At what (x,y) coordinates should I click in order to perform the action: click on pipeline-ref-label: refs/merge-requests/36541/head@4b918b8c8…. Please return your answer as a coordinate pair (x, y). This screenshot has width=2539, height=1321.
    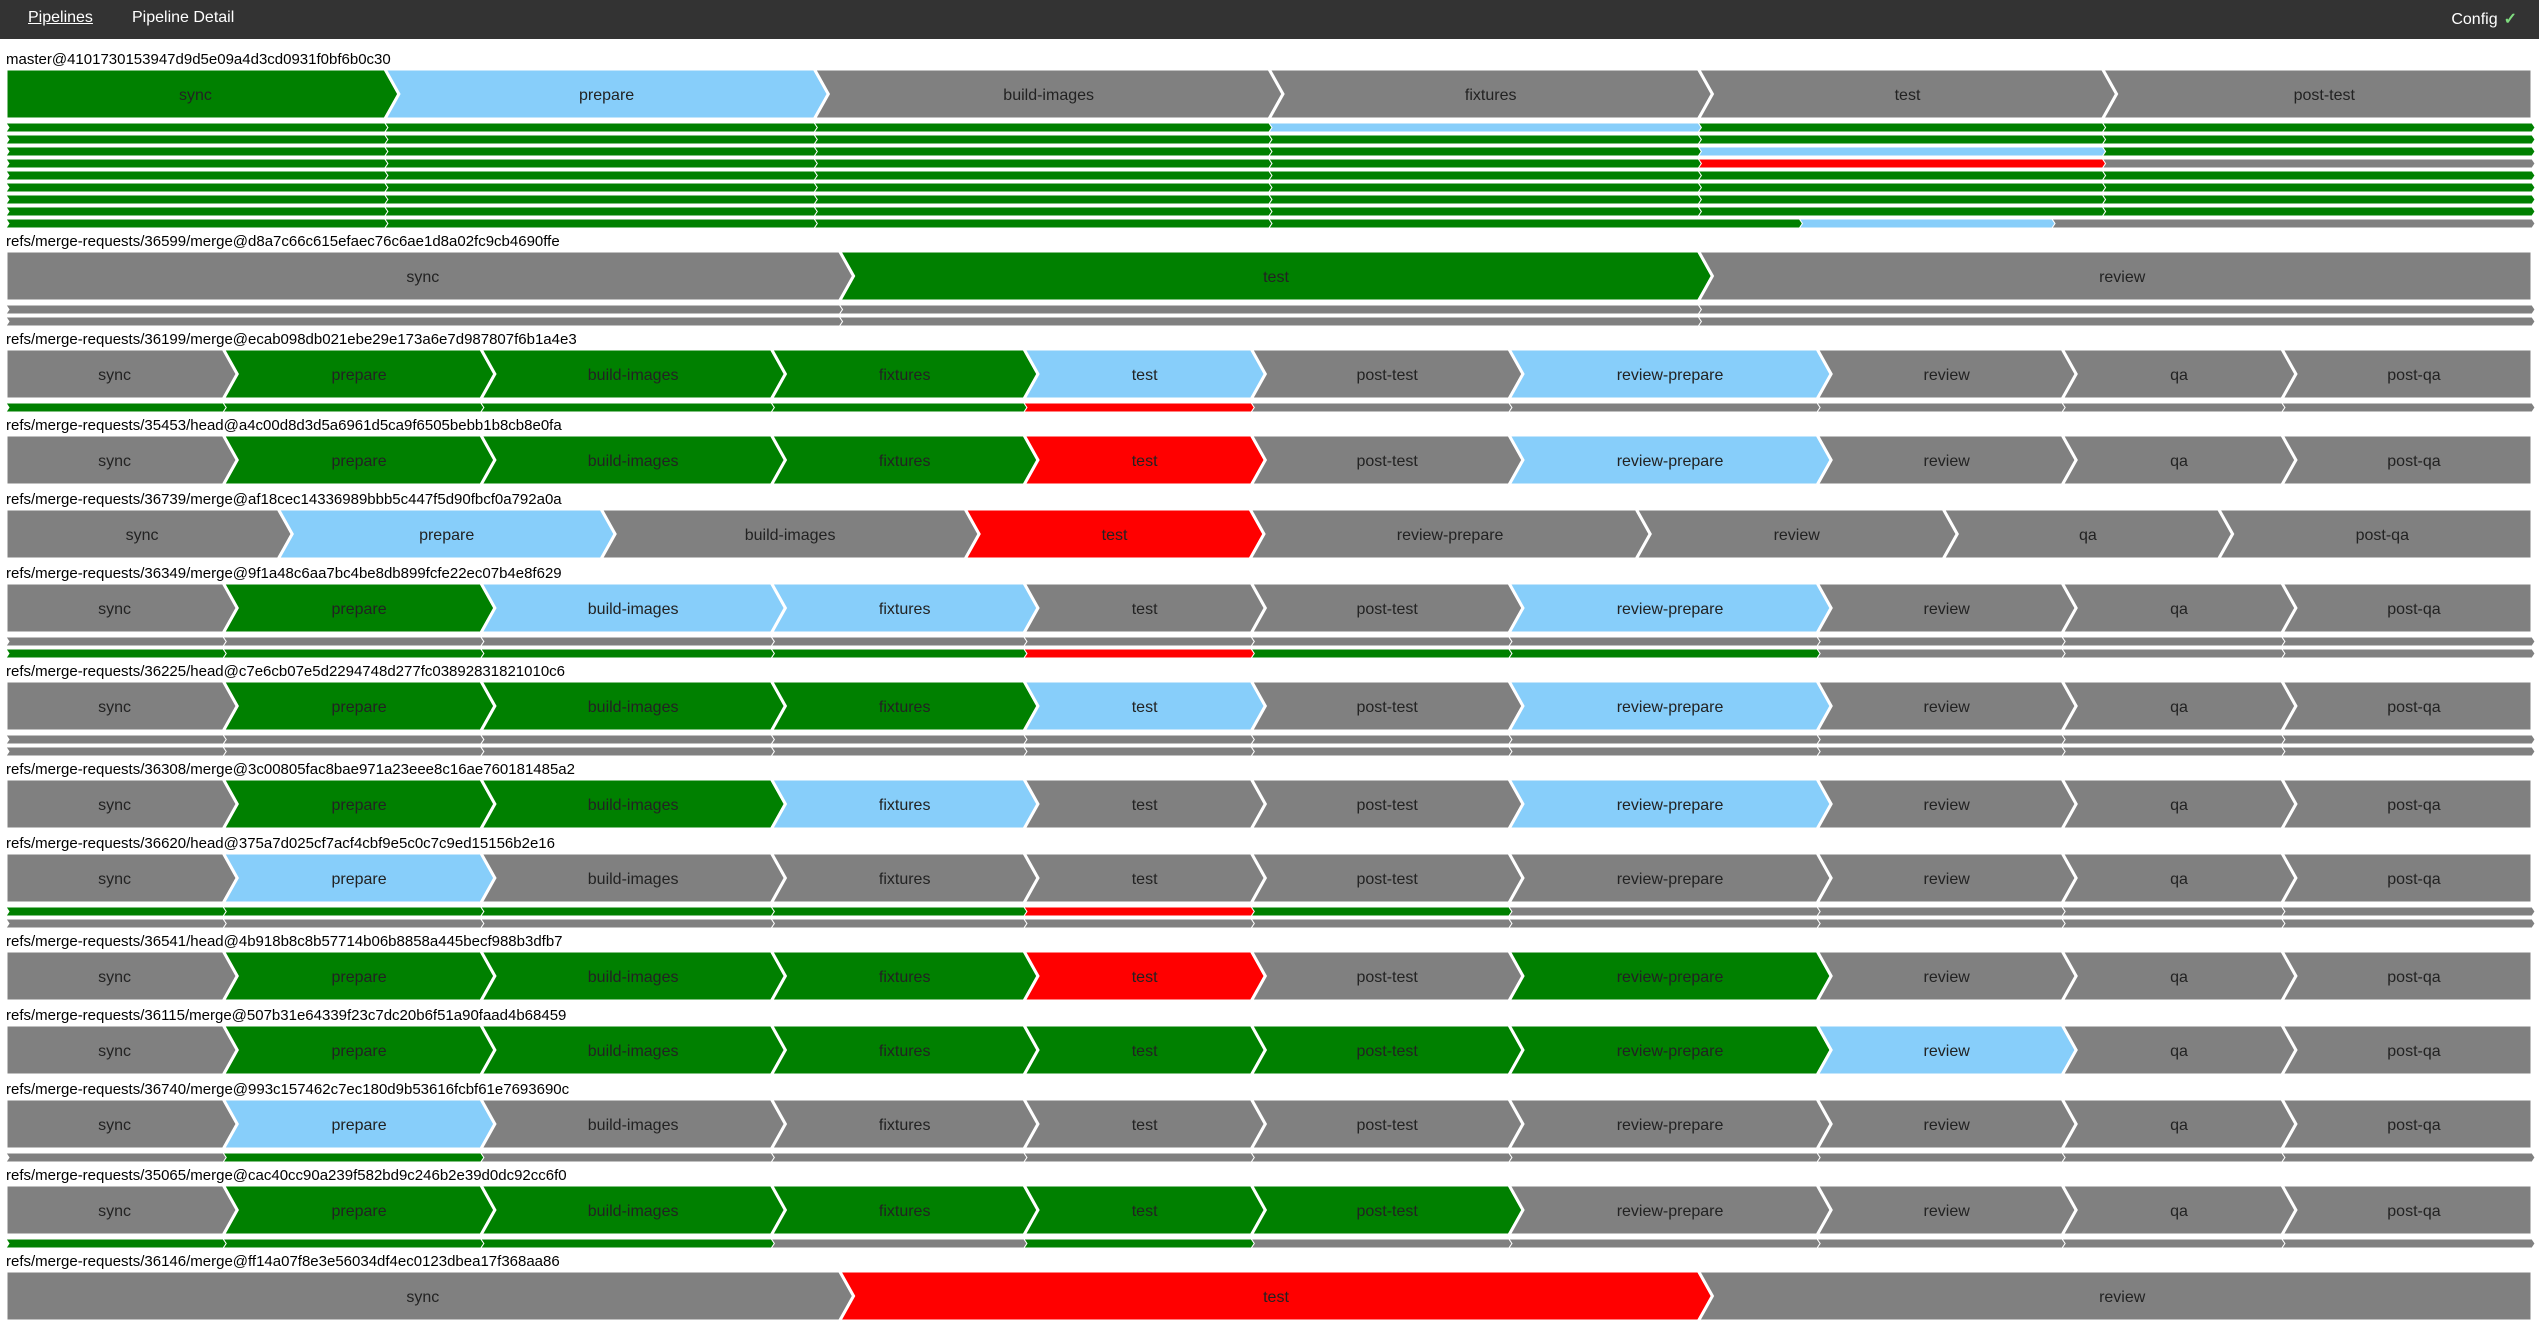
    Looking at the image, I should click on (284, 941).